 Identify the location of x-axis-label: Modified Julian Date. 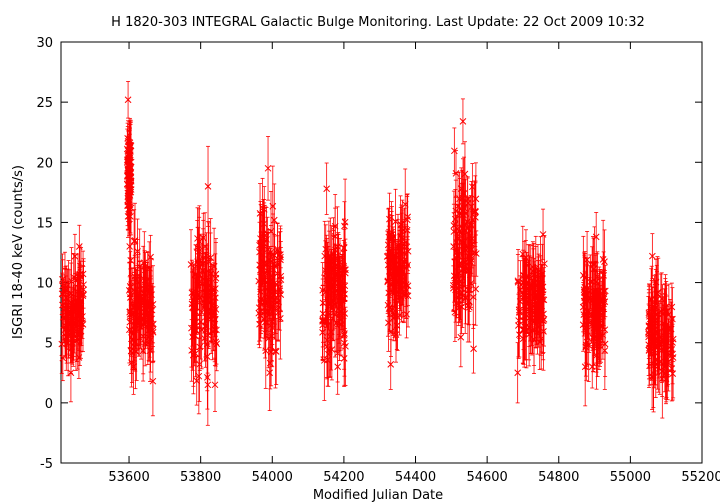
(378, 495).